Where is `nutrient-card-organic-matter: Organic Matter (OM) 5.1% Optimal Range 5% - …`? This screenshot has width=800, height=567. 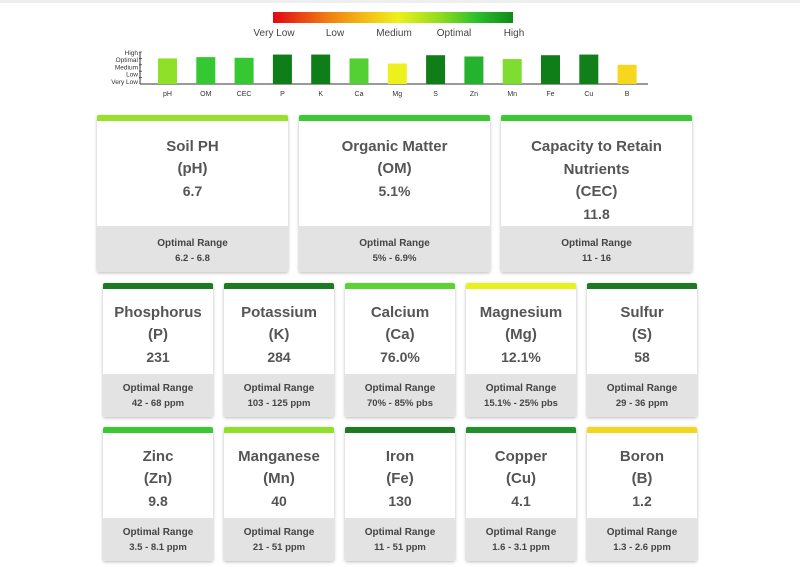 nutrient-card-organic-matter: Organic Matter (OM) 5.1% Optimal Range 5% - … is located at coordinates (394, 193).